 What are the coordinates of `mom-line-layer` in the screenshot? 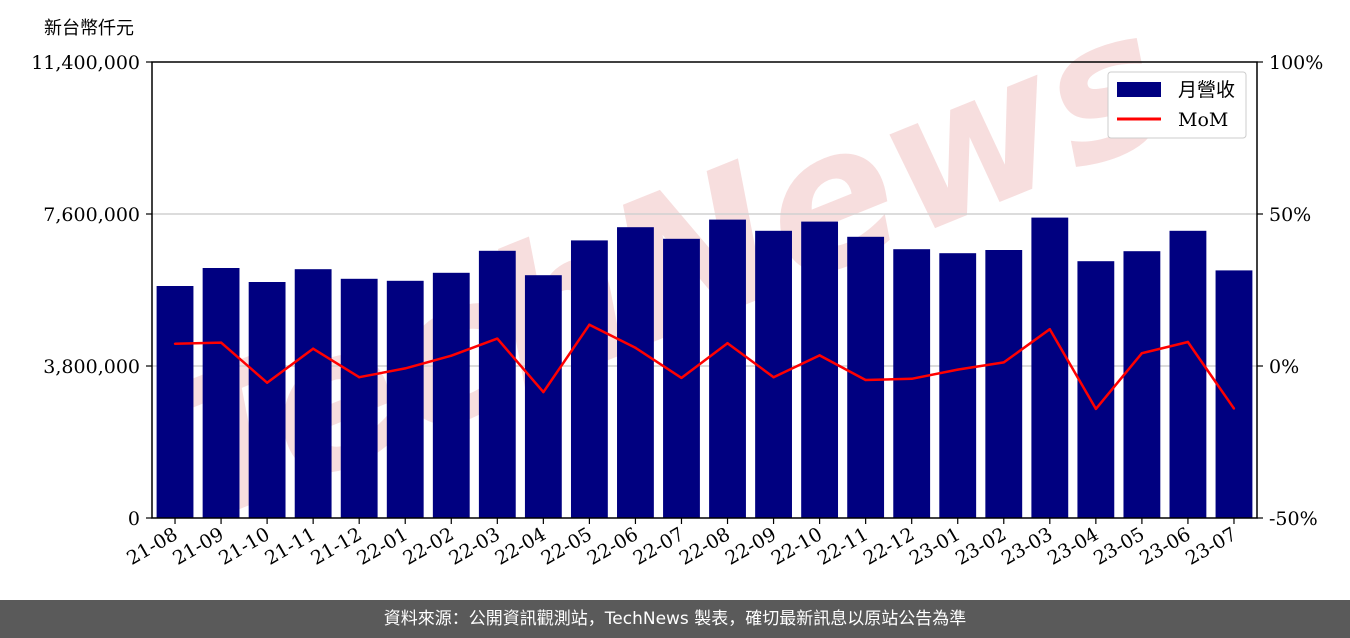 It's located at (704, 367).